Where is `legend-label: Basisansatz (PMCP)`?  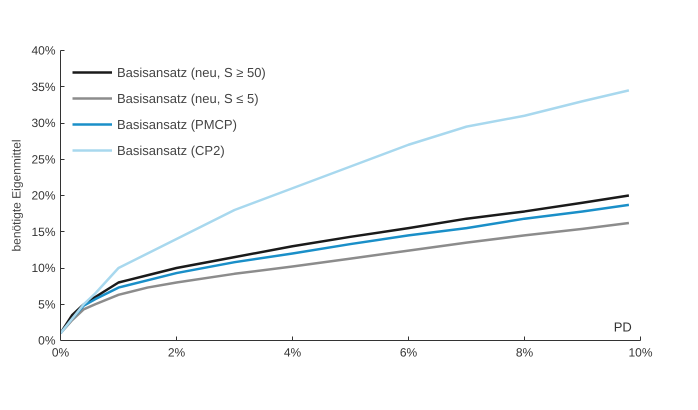 legend-label: Basisansatz (PMCP) is located at coordinates (177, 124).